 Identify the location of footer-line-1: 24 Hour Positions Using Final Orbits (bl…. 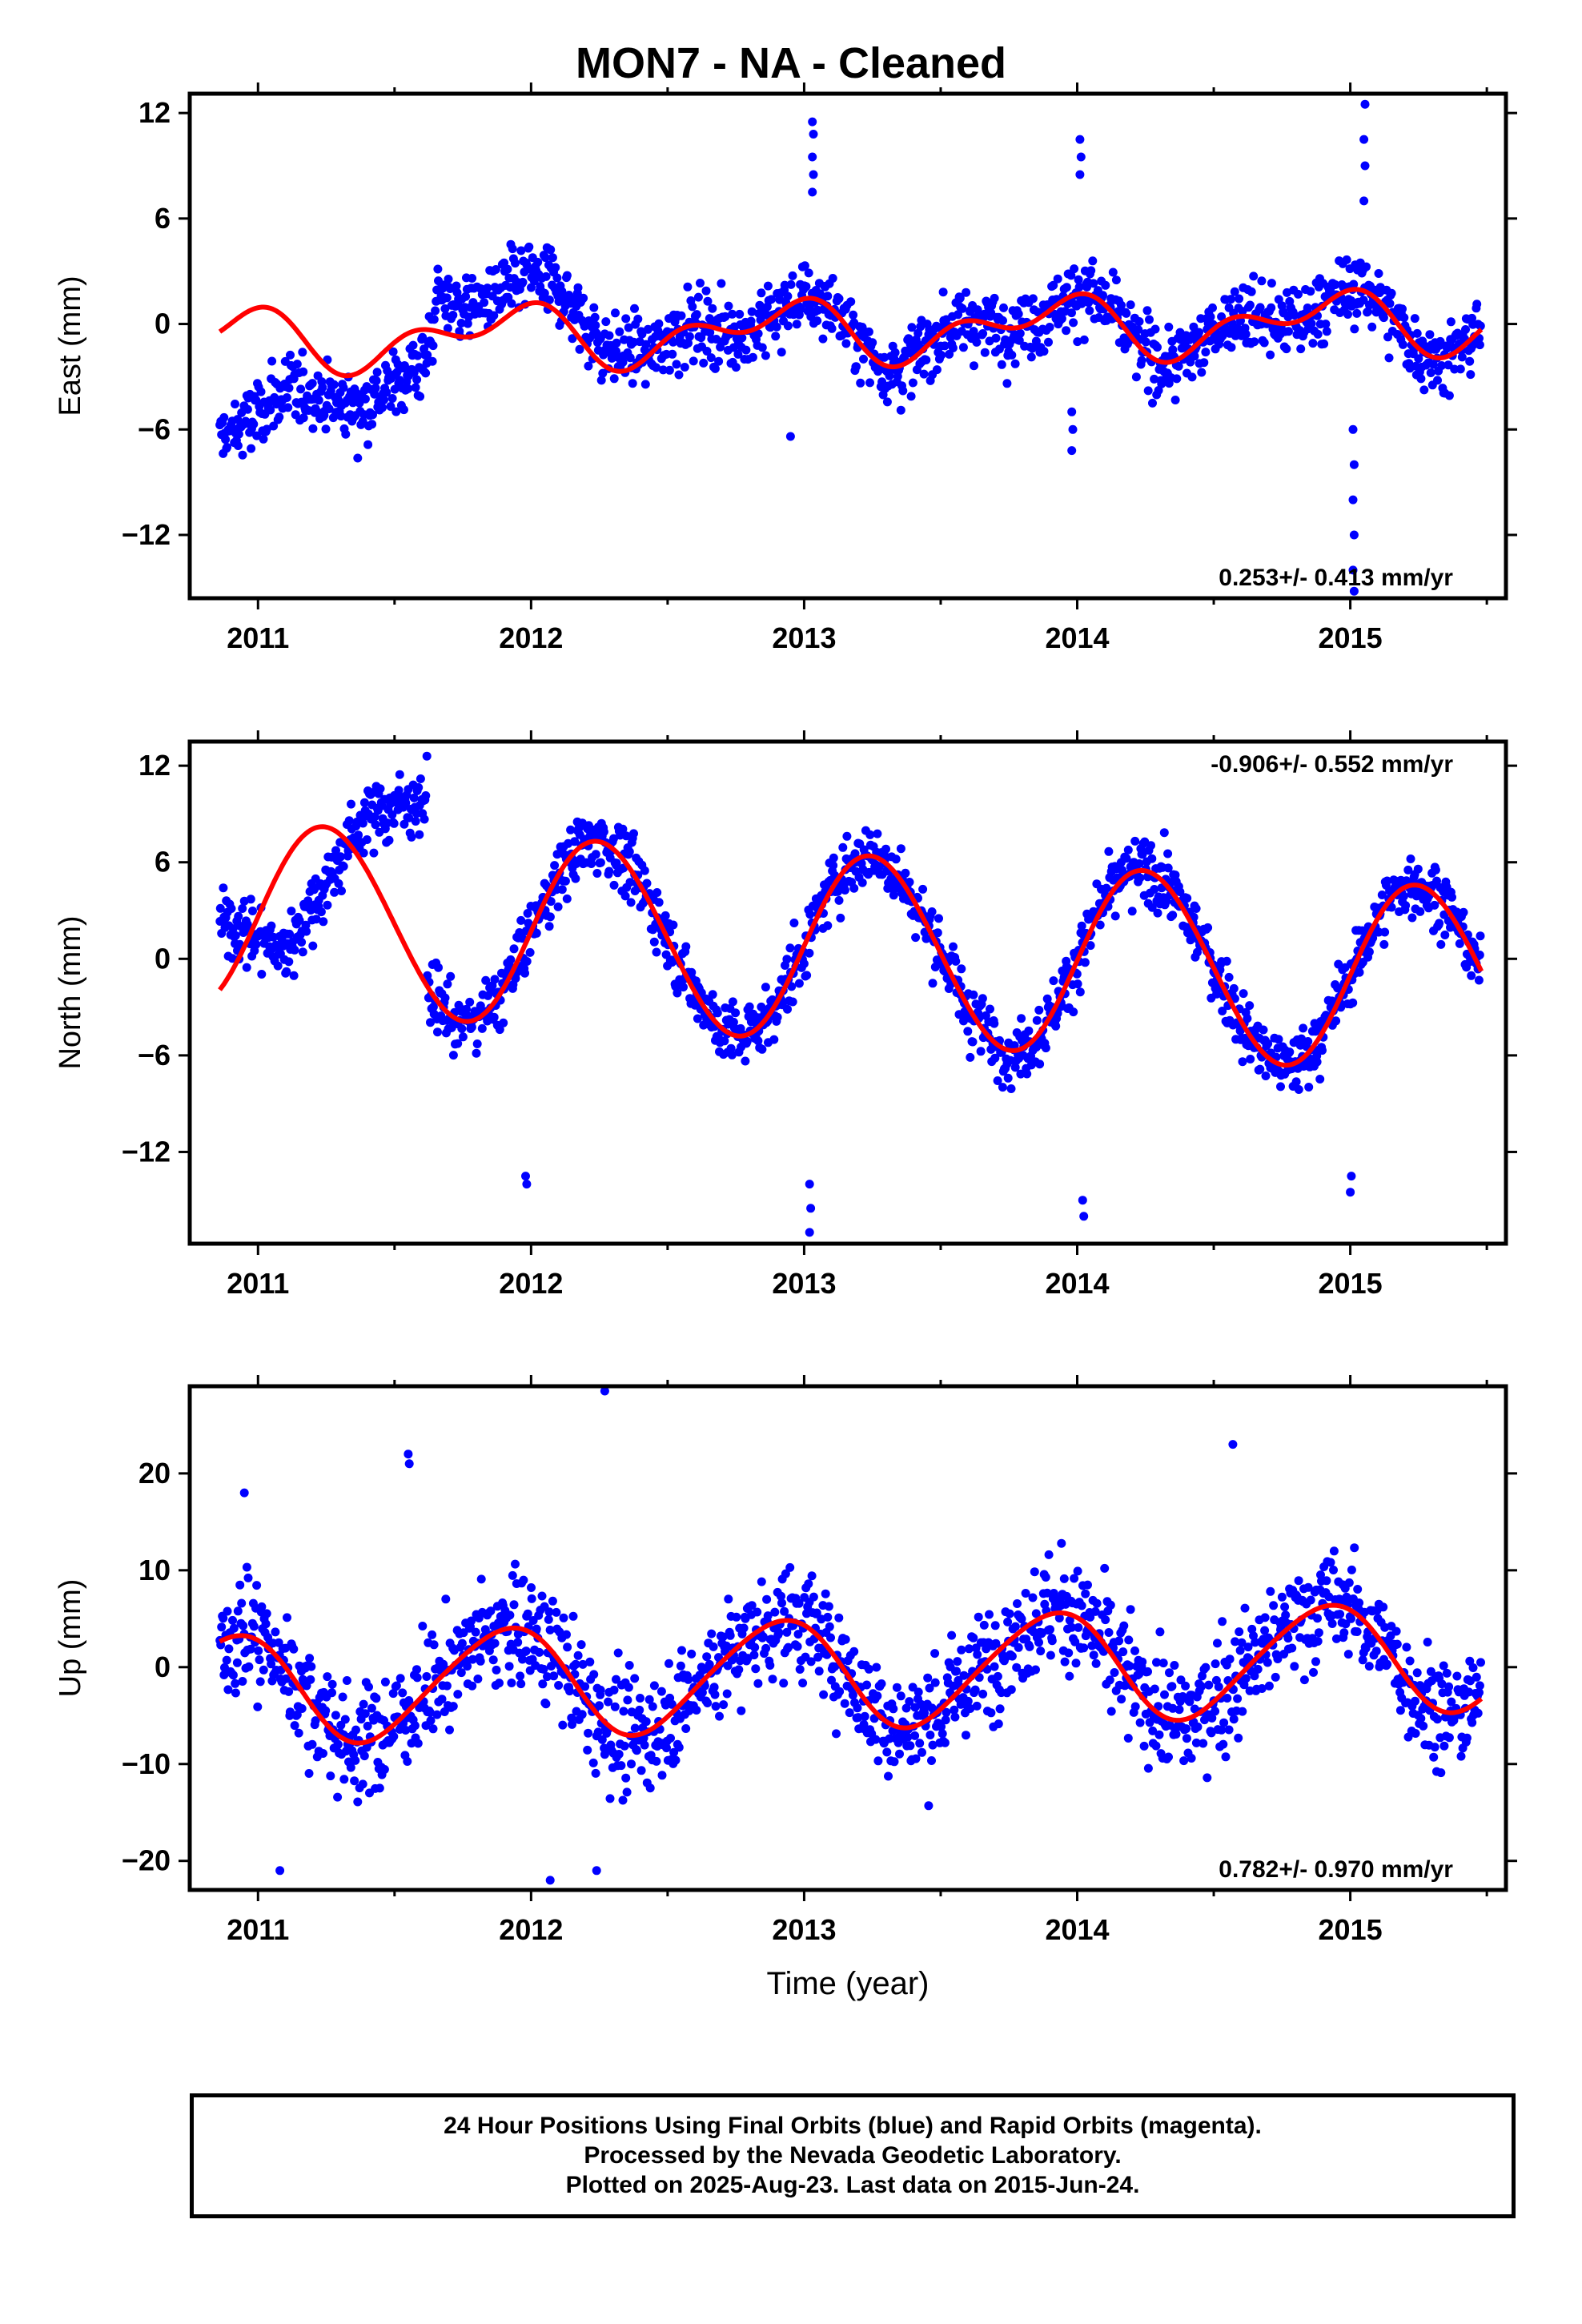
(853, 2126).